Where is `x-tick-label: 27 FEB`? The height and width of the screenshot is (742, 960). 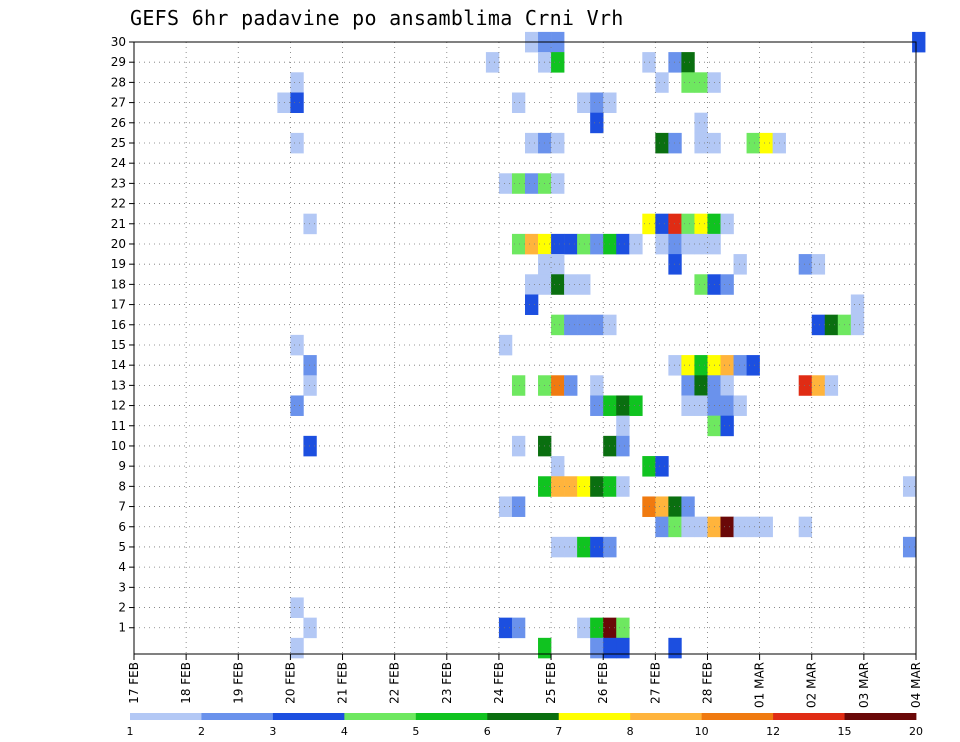 x-tick-label: 27 FEB is located at coordinates (655, 683).